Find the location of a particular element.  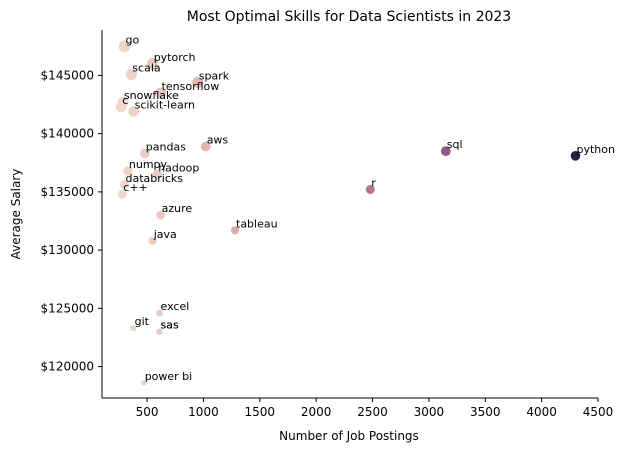

data-point-c- is located at coordinates (122, 194).